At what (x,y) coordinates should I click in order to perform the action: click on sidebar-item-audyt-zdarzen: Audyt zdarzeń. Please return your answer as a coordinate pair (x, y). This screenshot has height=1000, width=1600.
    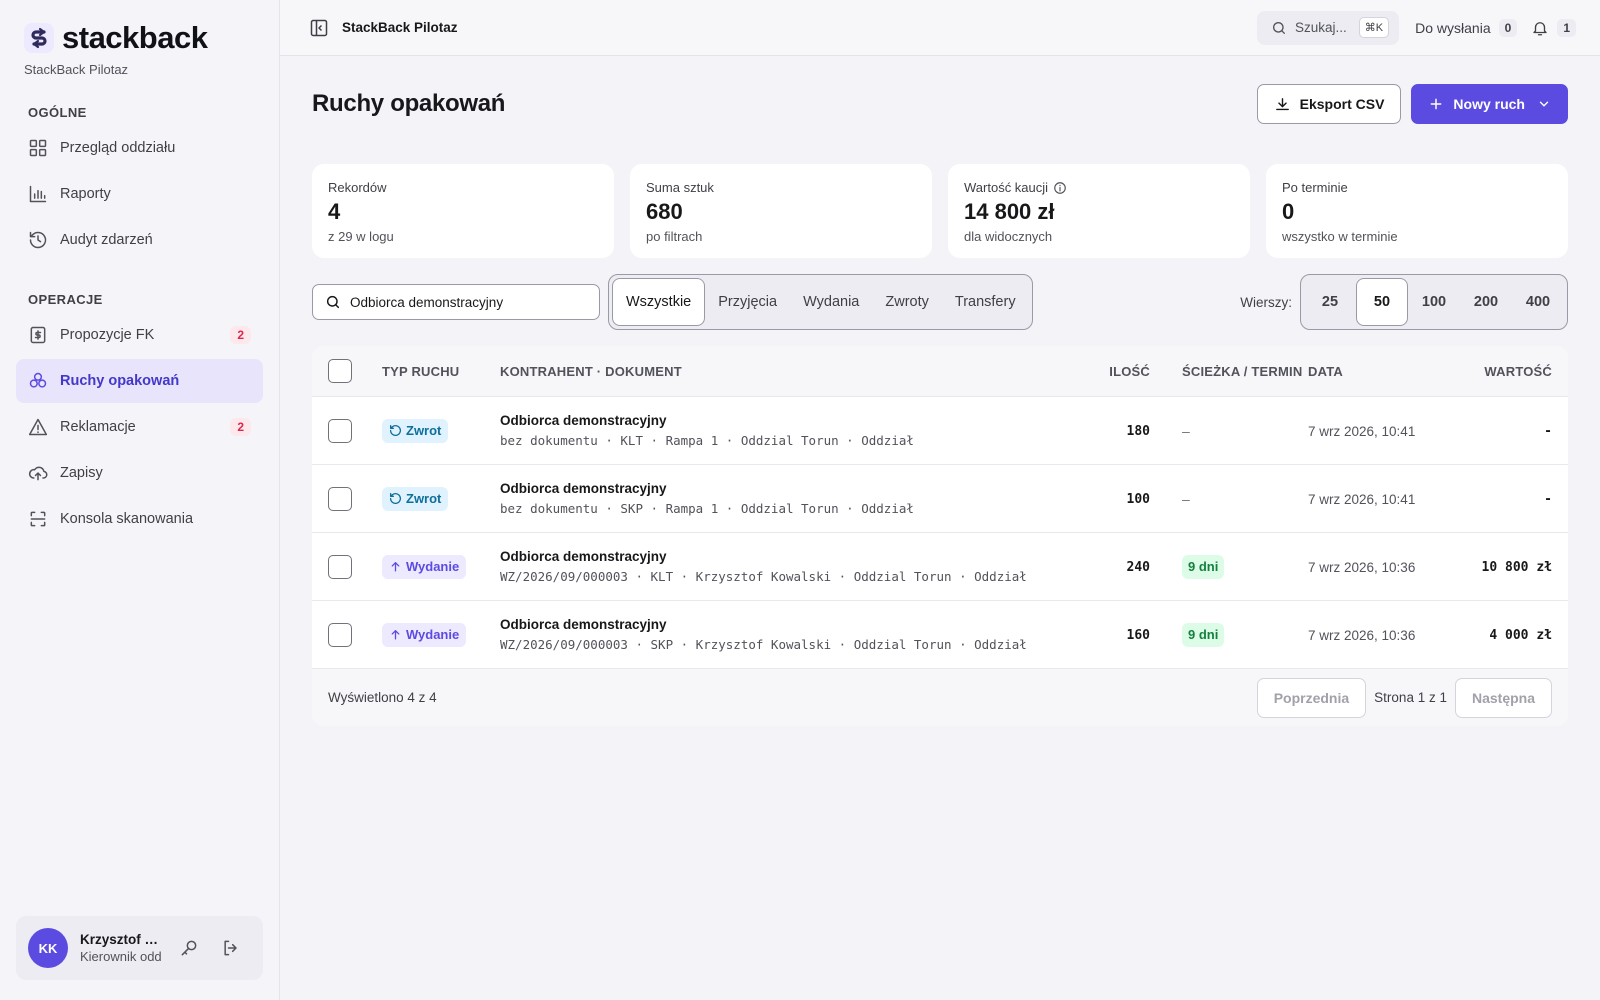
    Looking at the image, I should click on (139, 240).